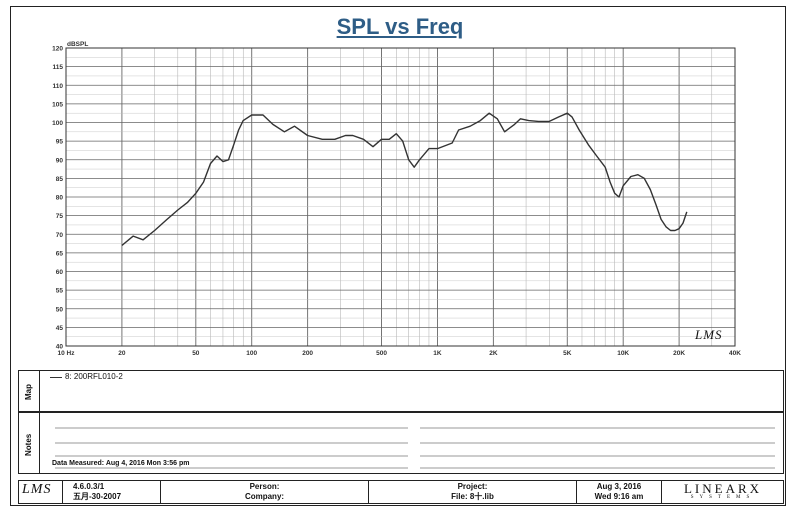 Image resolution: width=800 pixels, height=514 pixels. I want to click on notes-label: Notes, so click(28, 444).